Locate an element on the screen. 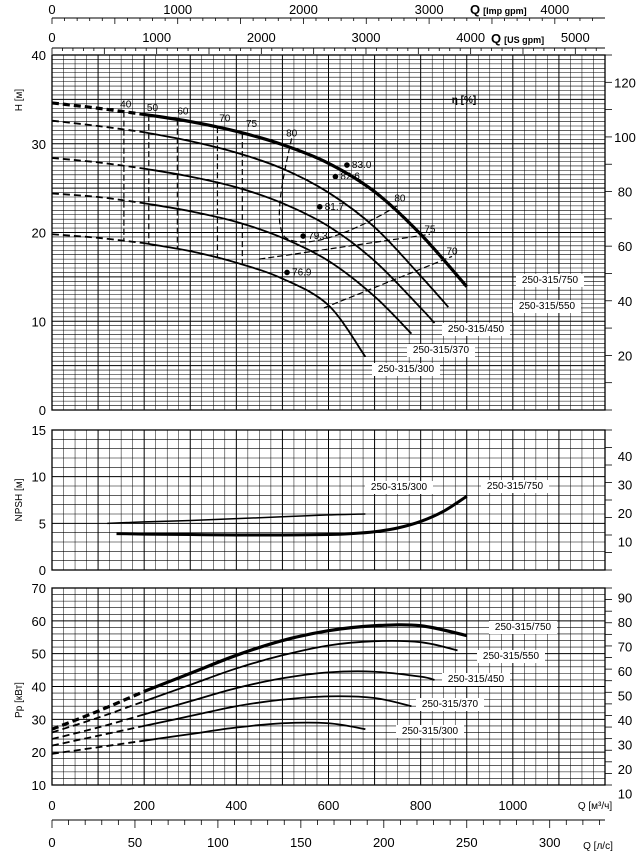 The image size is (641, 860). bottom-ls-label: 250 is located at coordinates (467, 842).